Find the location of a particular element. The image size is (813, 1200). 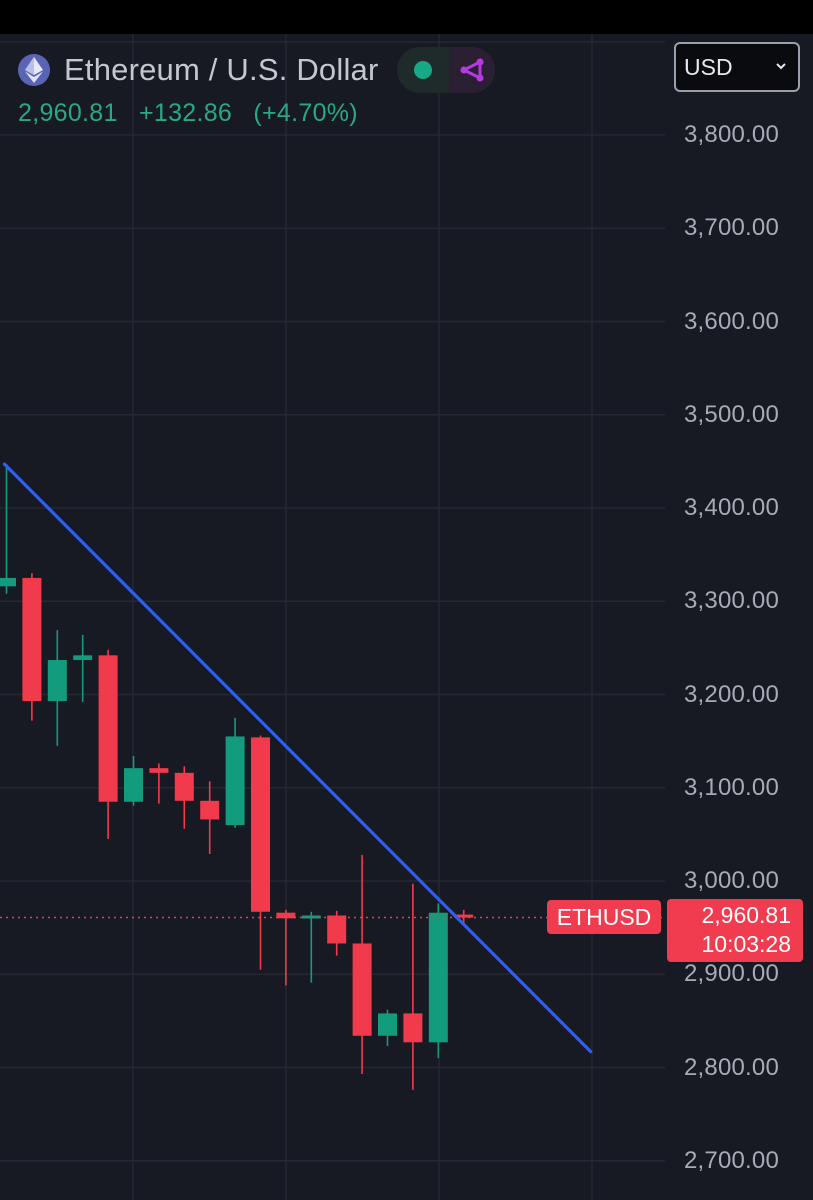

last-price-tag: 2,960.81 10:03:28 is located at coordinates (735, 930).